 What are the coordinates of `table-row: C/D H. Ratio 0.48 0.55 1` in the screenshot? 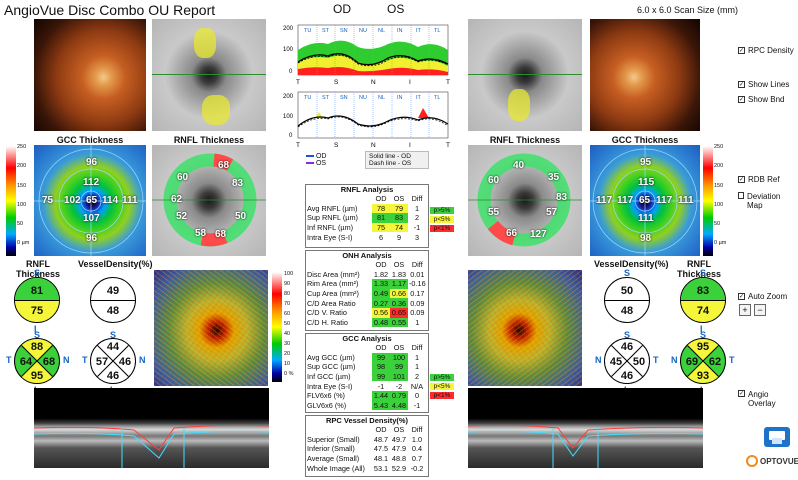 It's located at (363, 322).